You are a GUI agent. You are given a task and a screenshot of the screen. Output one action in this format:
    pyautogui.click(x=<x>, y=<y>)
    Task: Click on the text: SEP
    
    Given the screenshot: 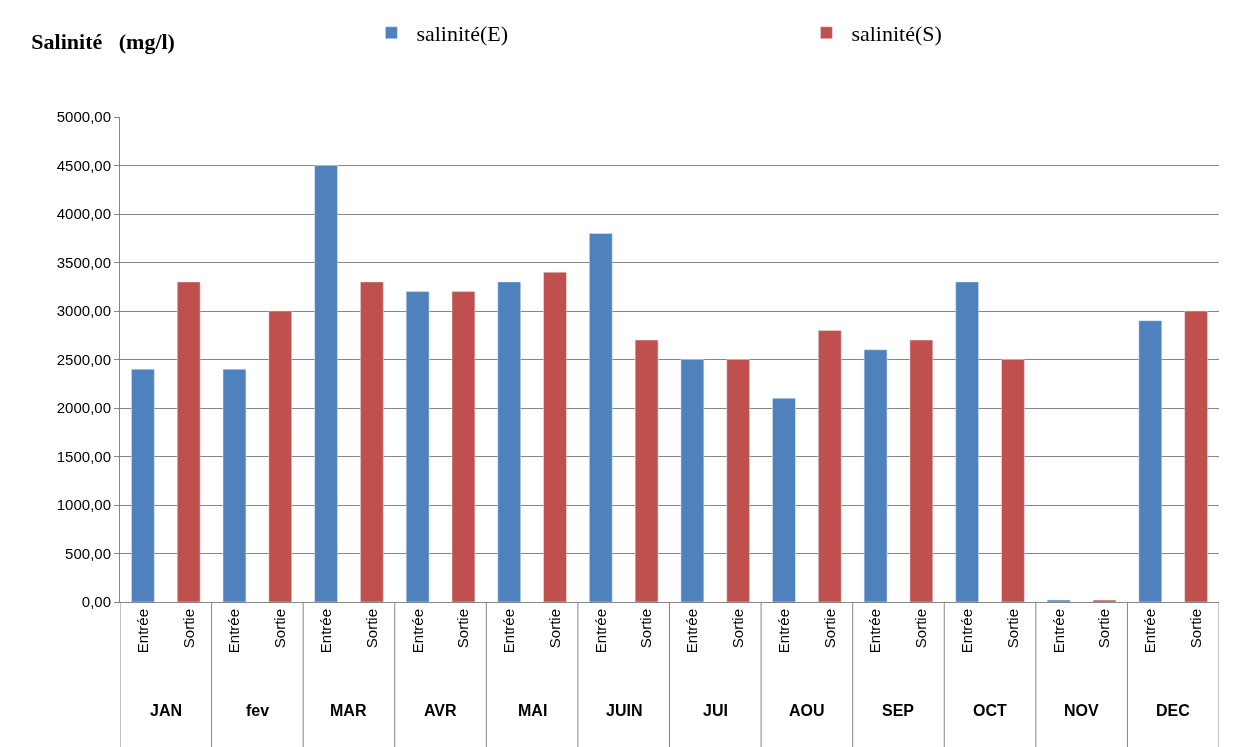 What is the action you would take?
    pyautogui.click(x=898, y=710)
    